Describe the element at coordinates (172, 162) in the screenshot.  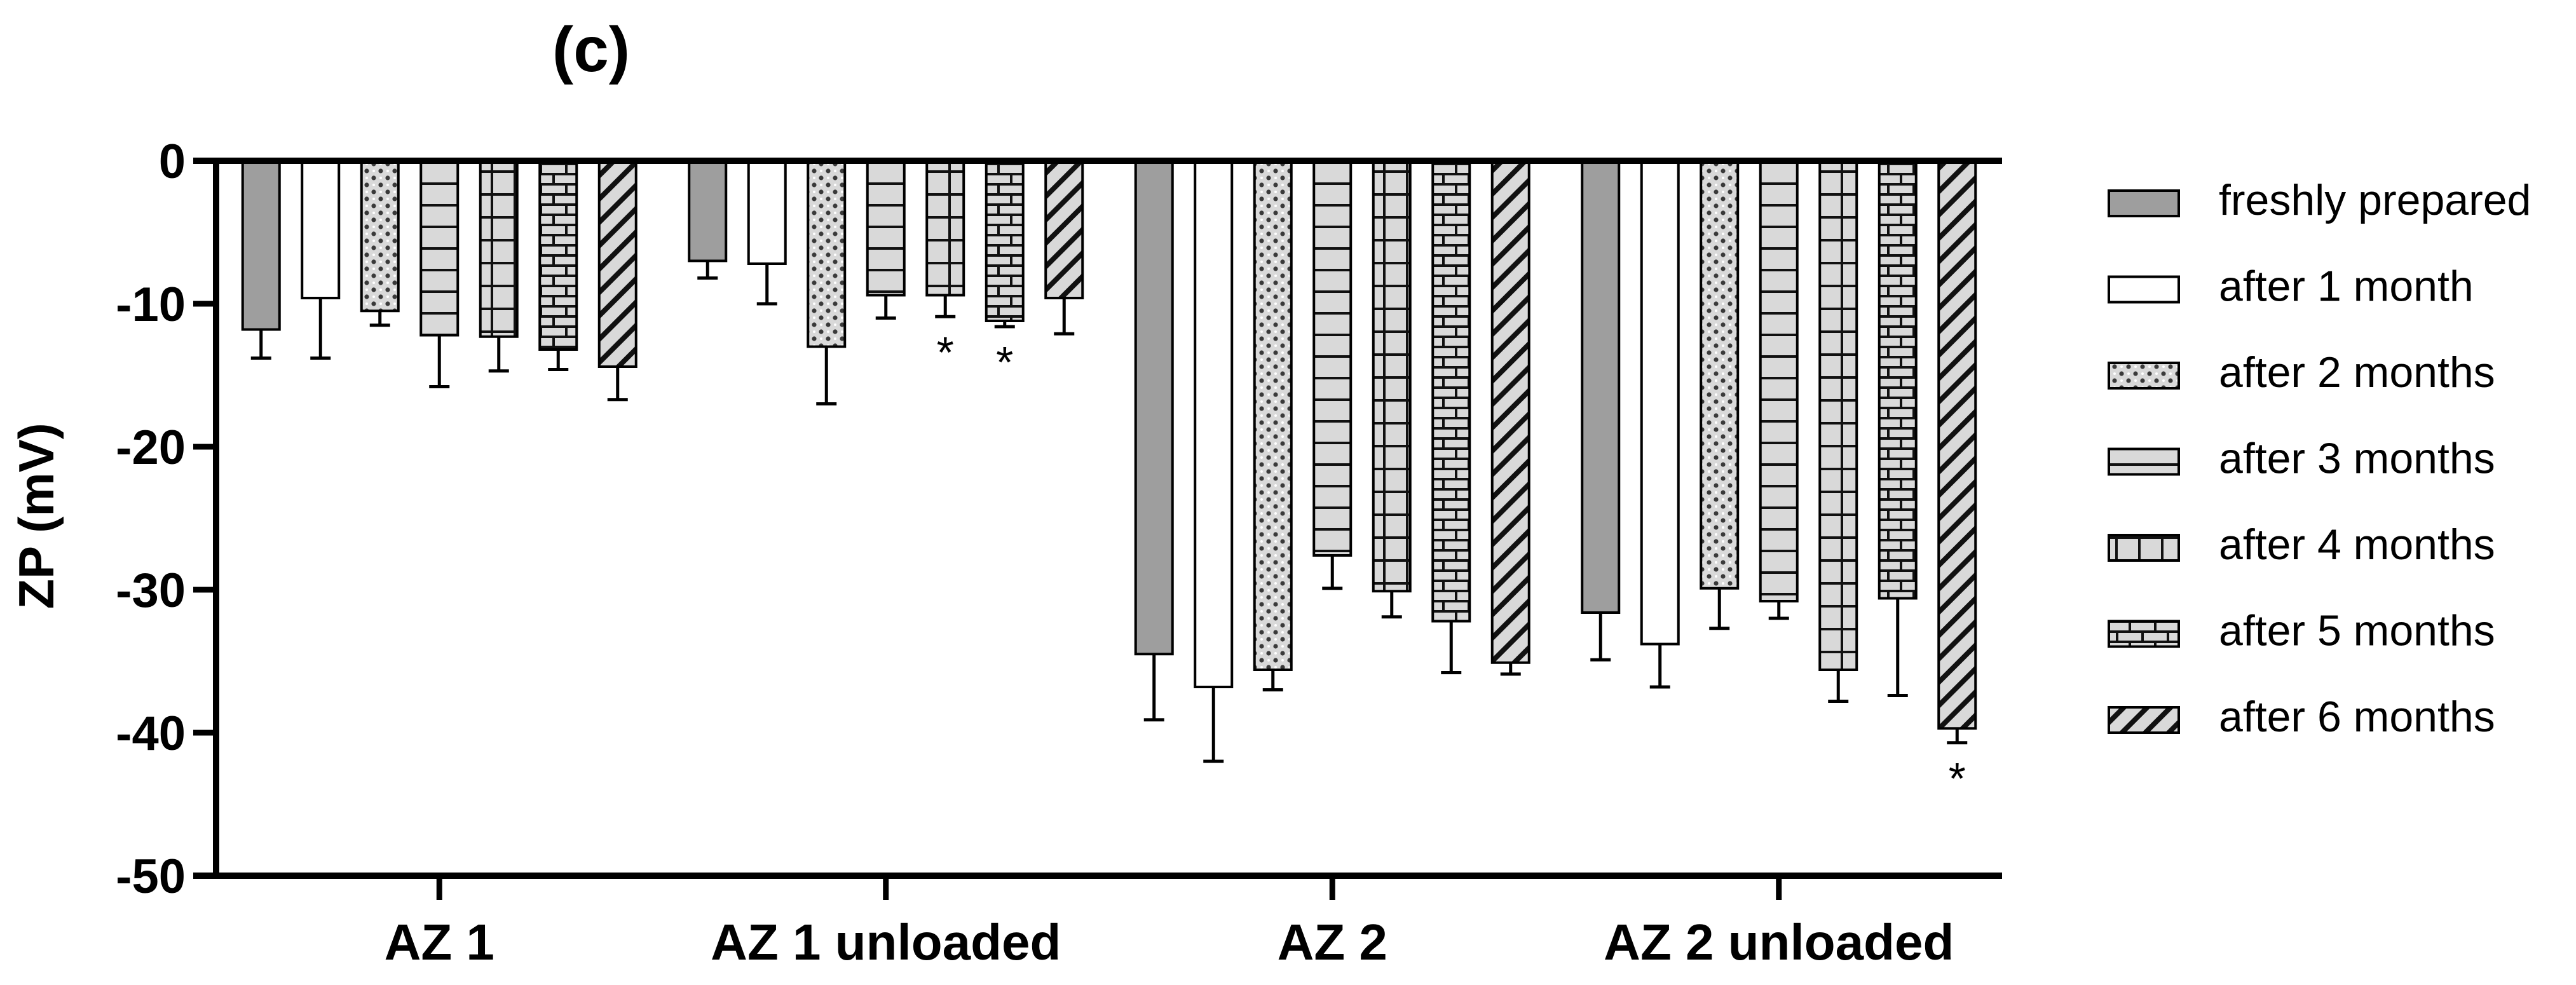
I see `y-tick-label: 0` at that location.